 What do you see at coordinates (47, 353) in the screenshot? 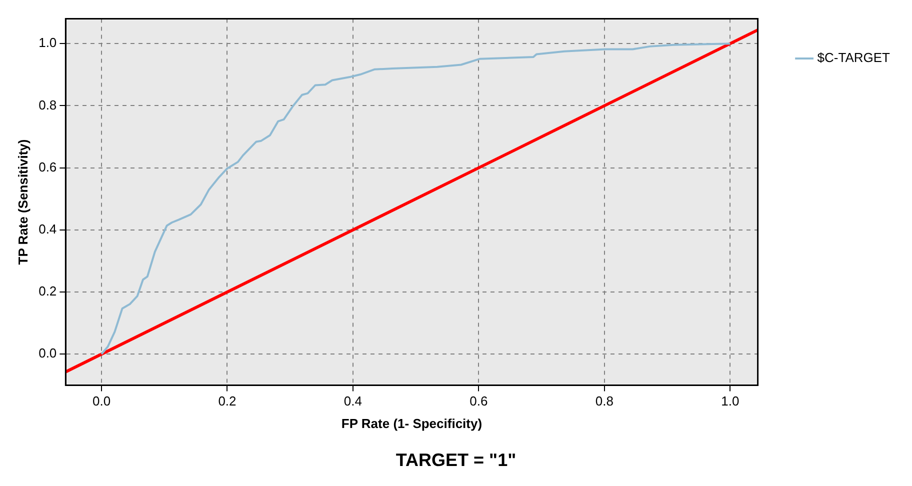
I see `y-tick-label: 0.0` at bounding box center [47, 353].